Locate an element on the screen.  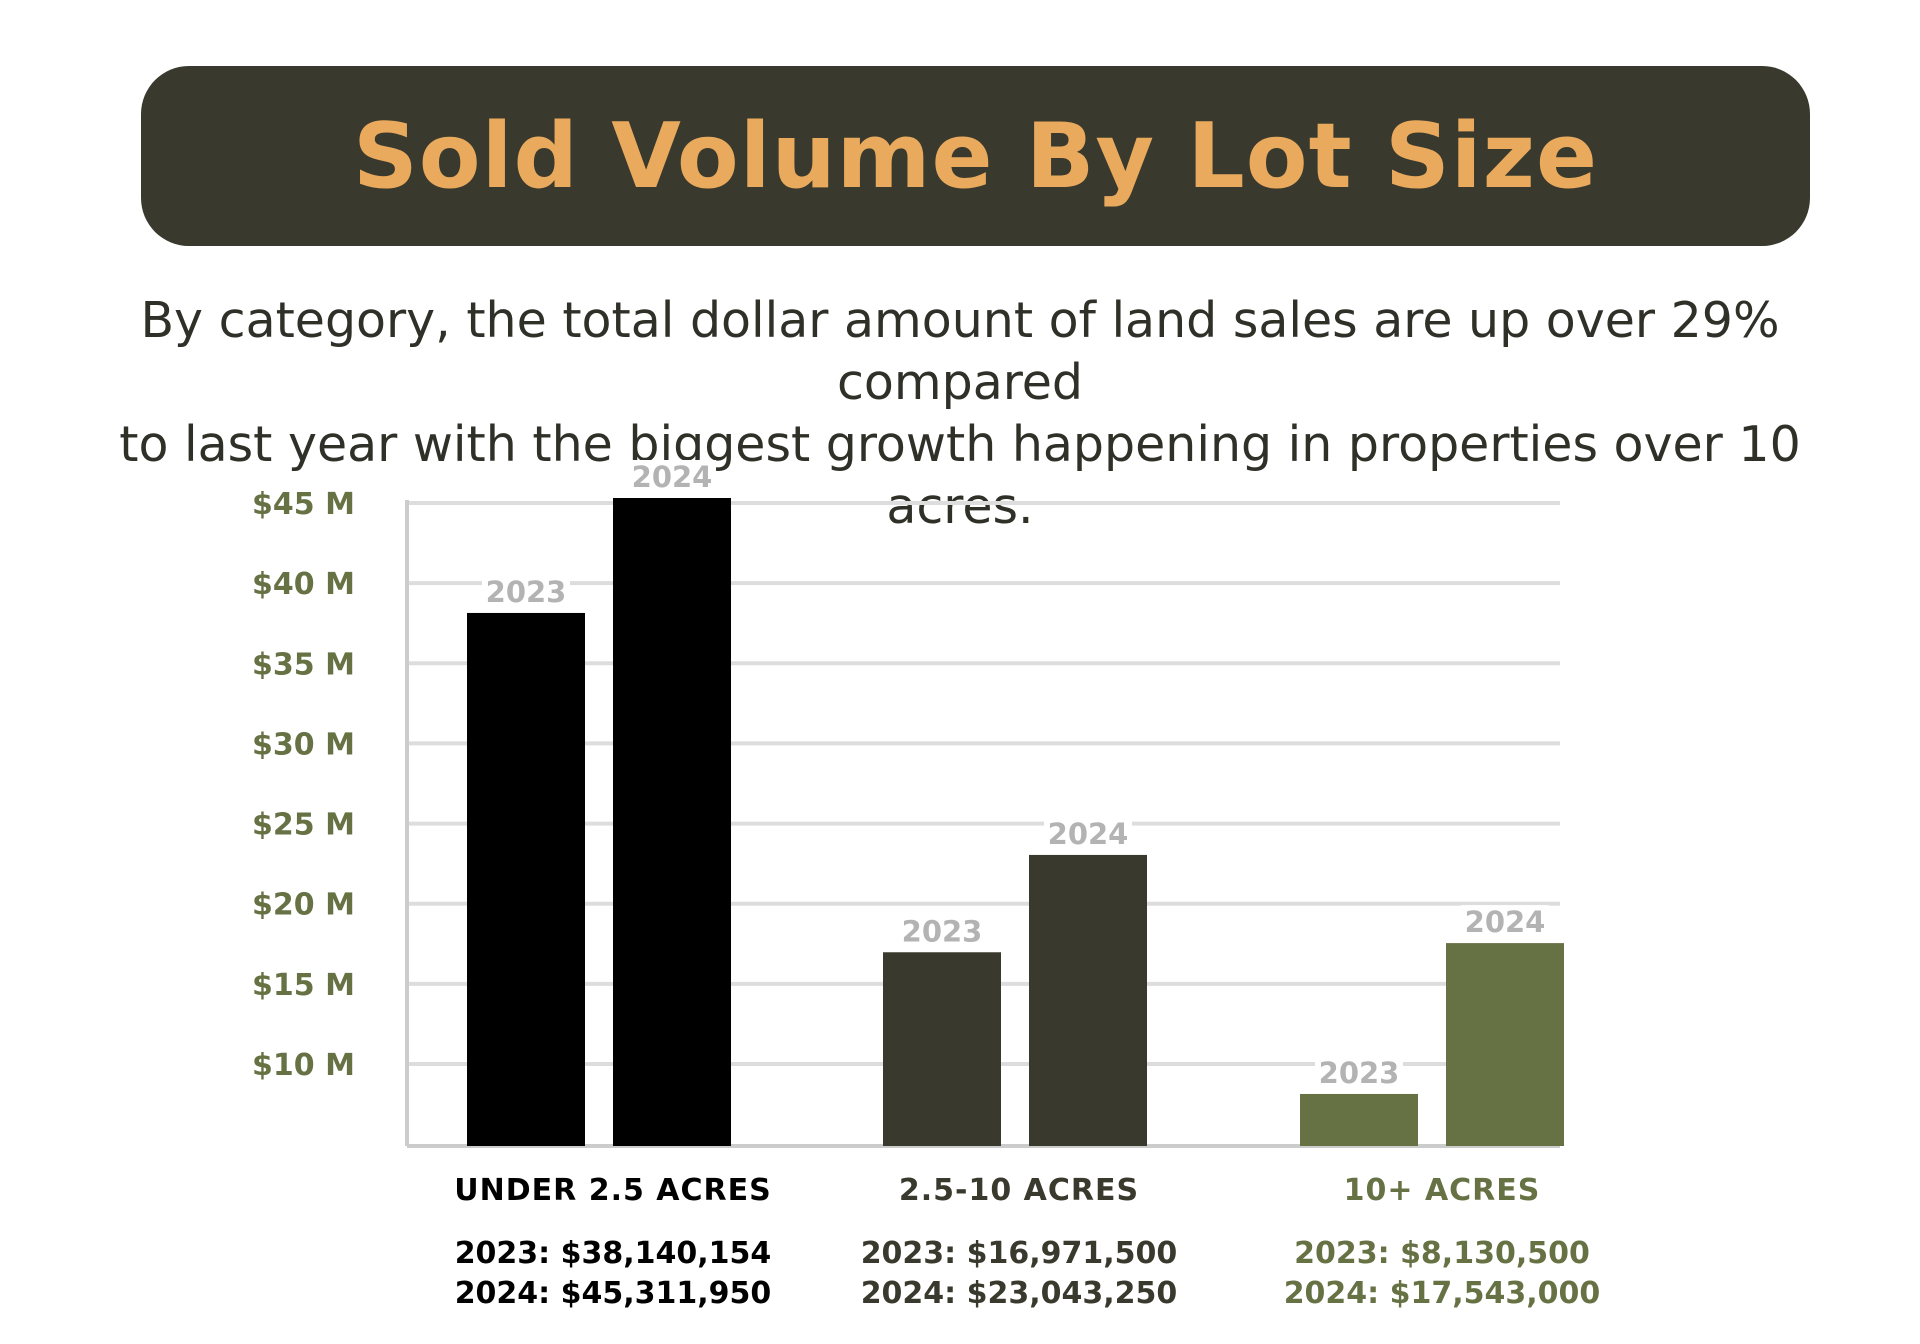
y-tick-label: $35 M is located at coordinates (303, 664).